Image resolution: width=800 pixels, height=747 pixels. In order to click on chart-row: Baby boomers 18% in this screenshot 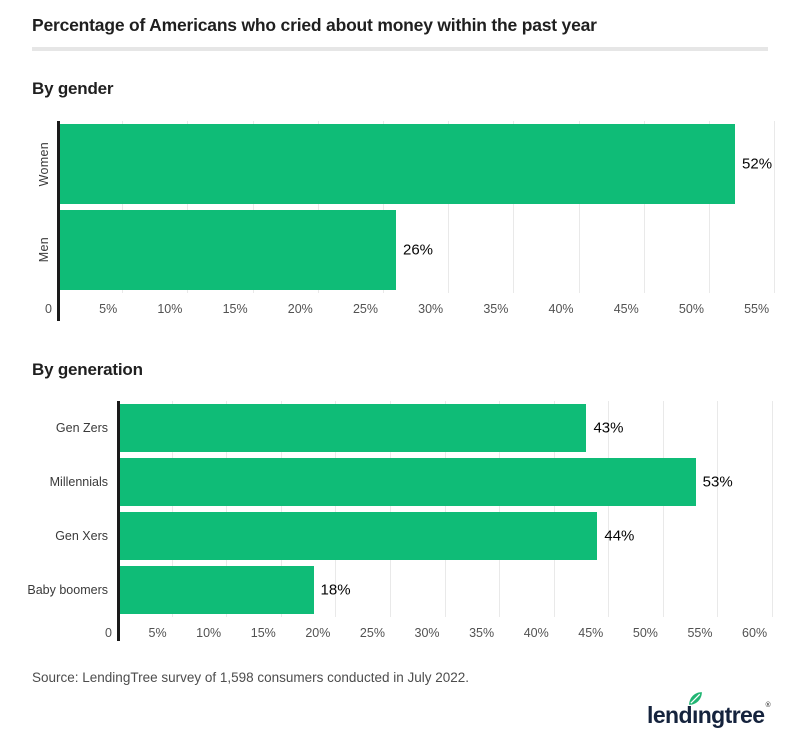, I will do `click(411, 590)`.